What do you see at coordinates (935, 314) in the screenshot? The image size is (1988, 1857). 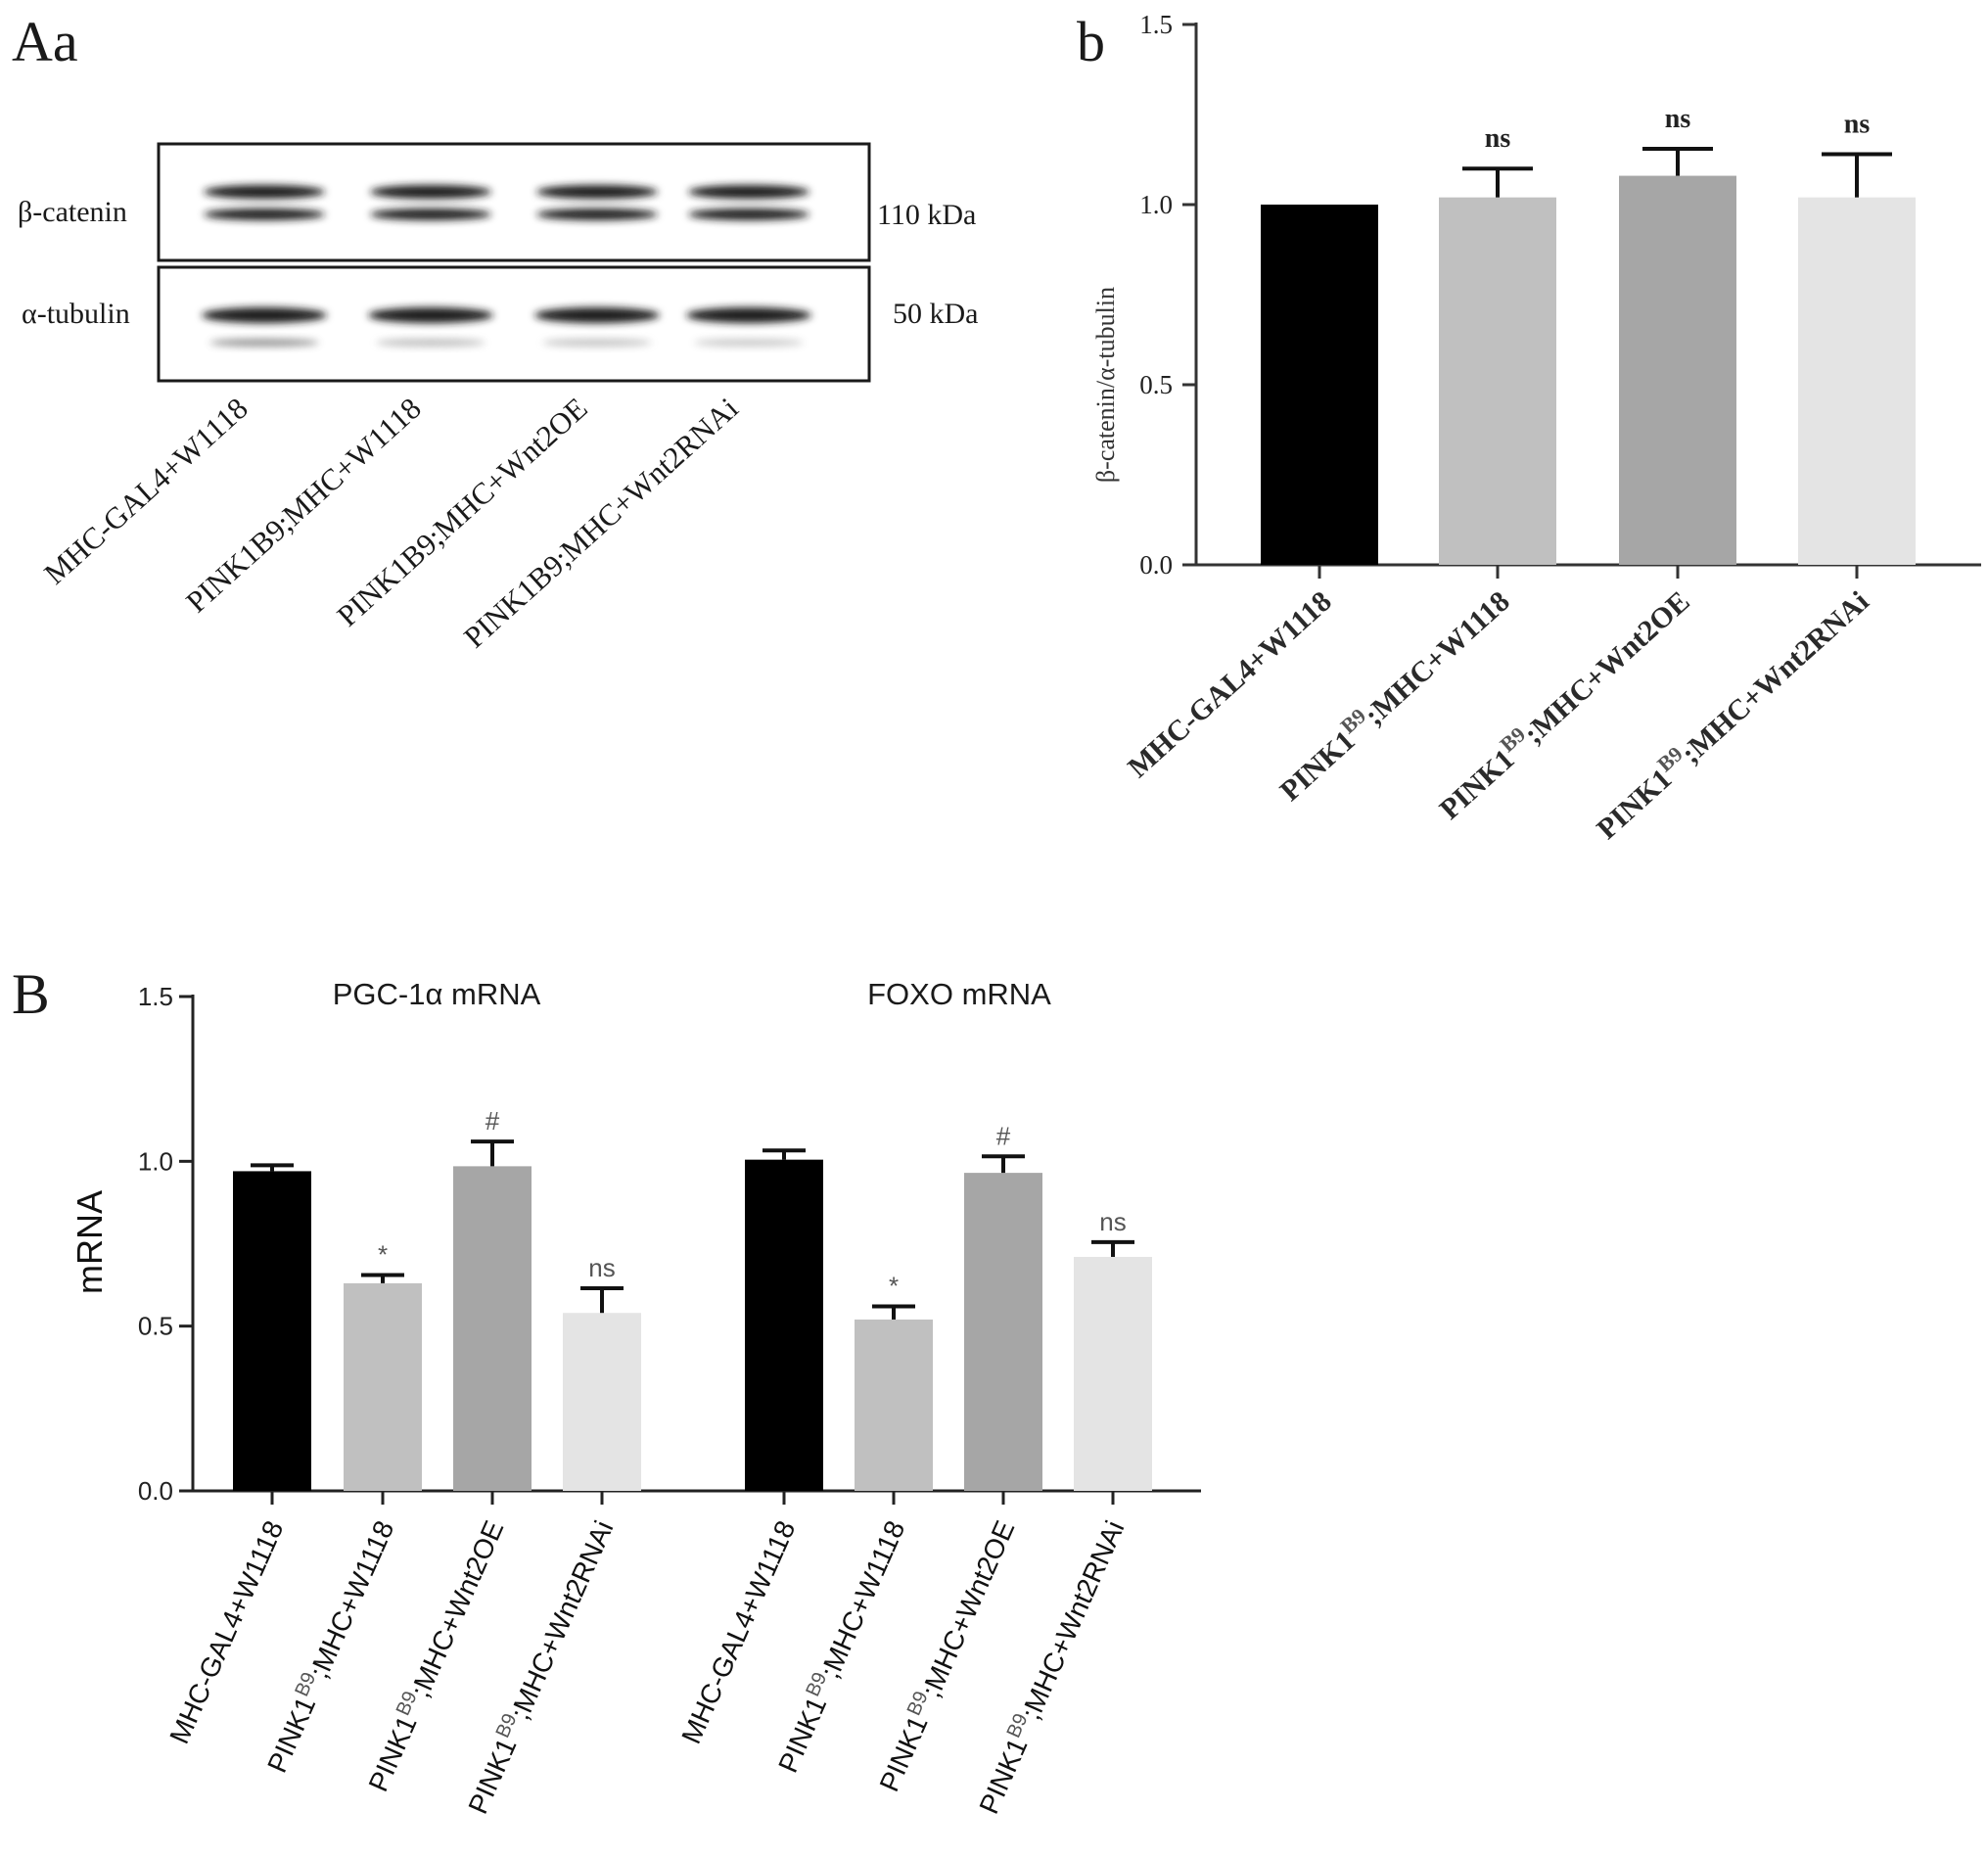 I see `blot-size-50: 50 kDa` at bounding box center [935, 314].